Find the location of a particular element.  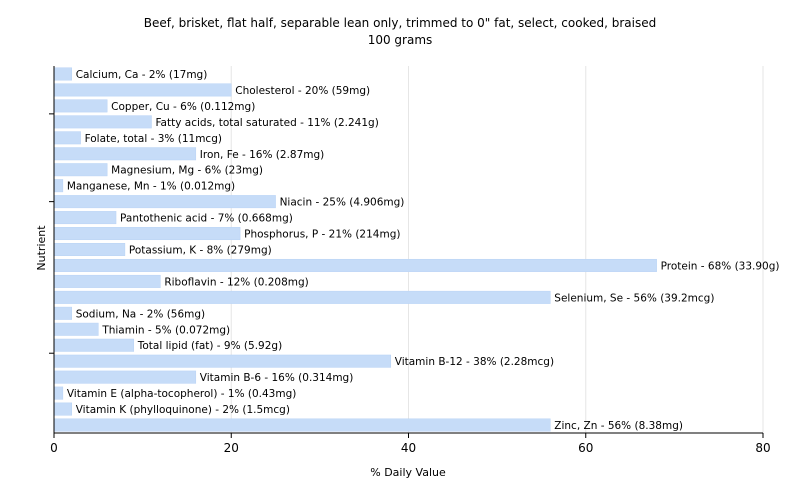

bar-label-15: Sodium, Na - 2% (56mg) is located at coordinates (140, 314).